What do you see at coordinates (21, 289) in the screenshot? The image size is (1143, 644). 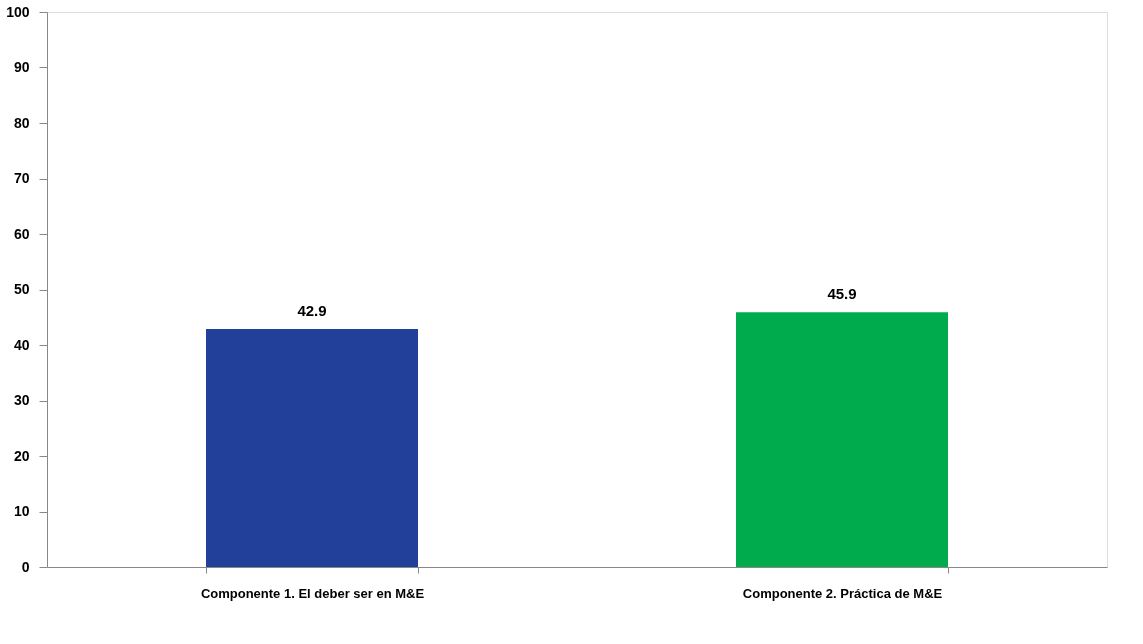 I see `y-tick-label: 50` at bounding box center [21, 289].